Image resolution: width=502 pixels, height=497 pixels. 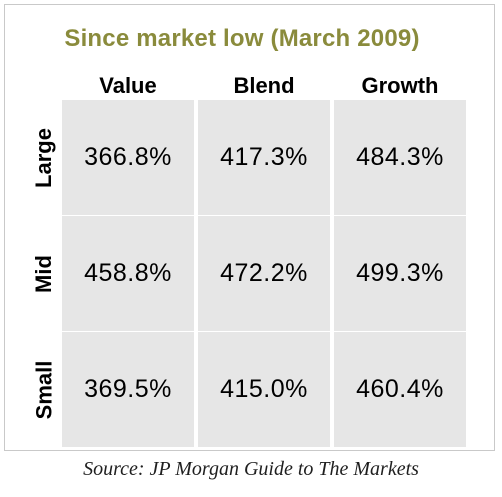 I want to click on cell-large-value: 366.8%, so click(x=128, y=157).